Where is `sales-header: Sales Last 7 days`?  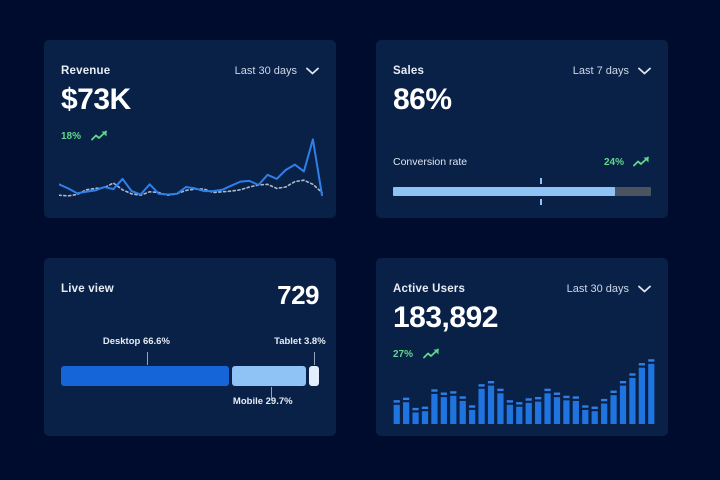
sales-header: Sales Last 7 days is located at coordinates (522, 71).